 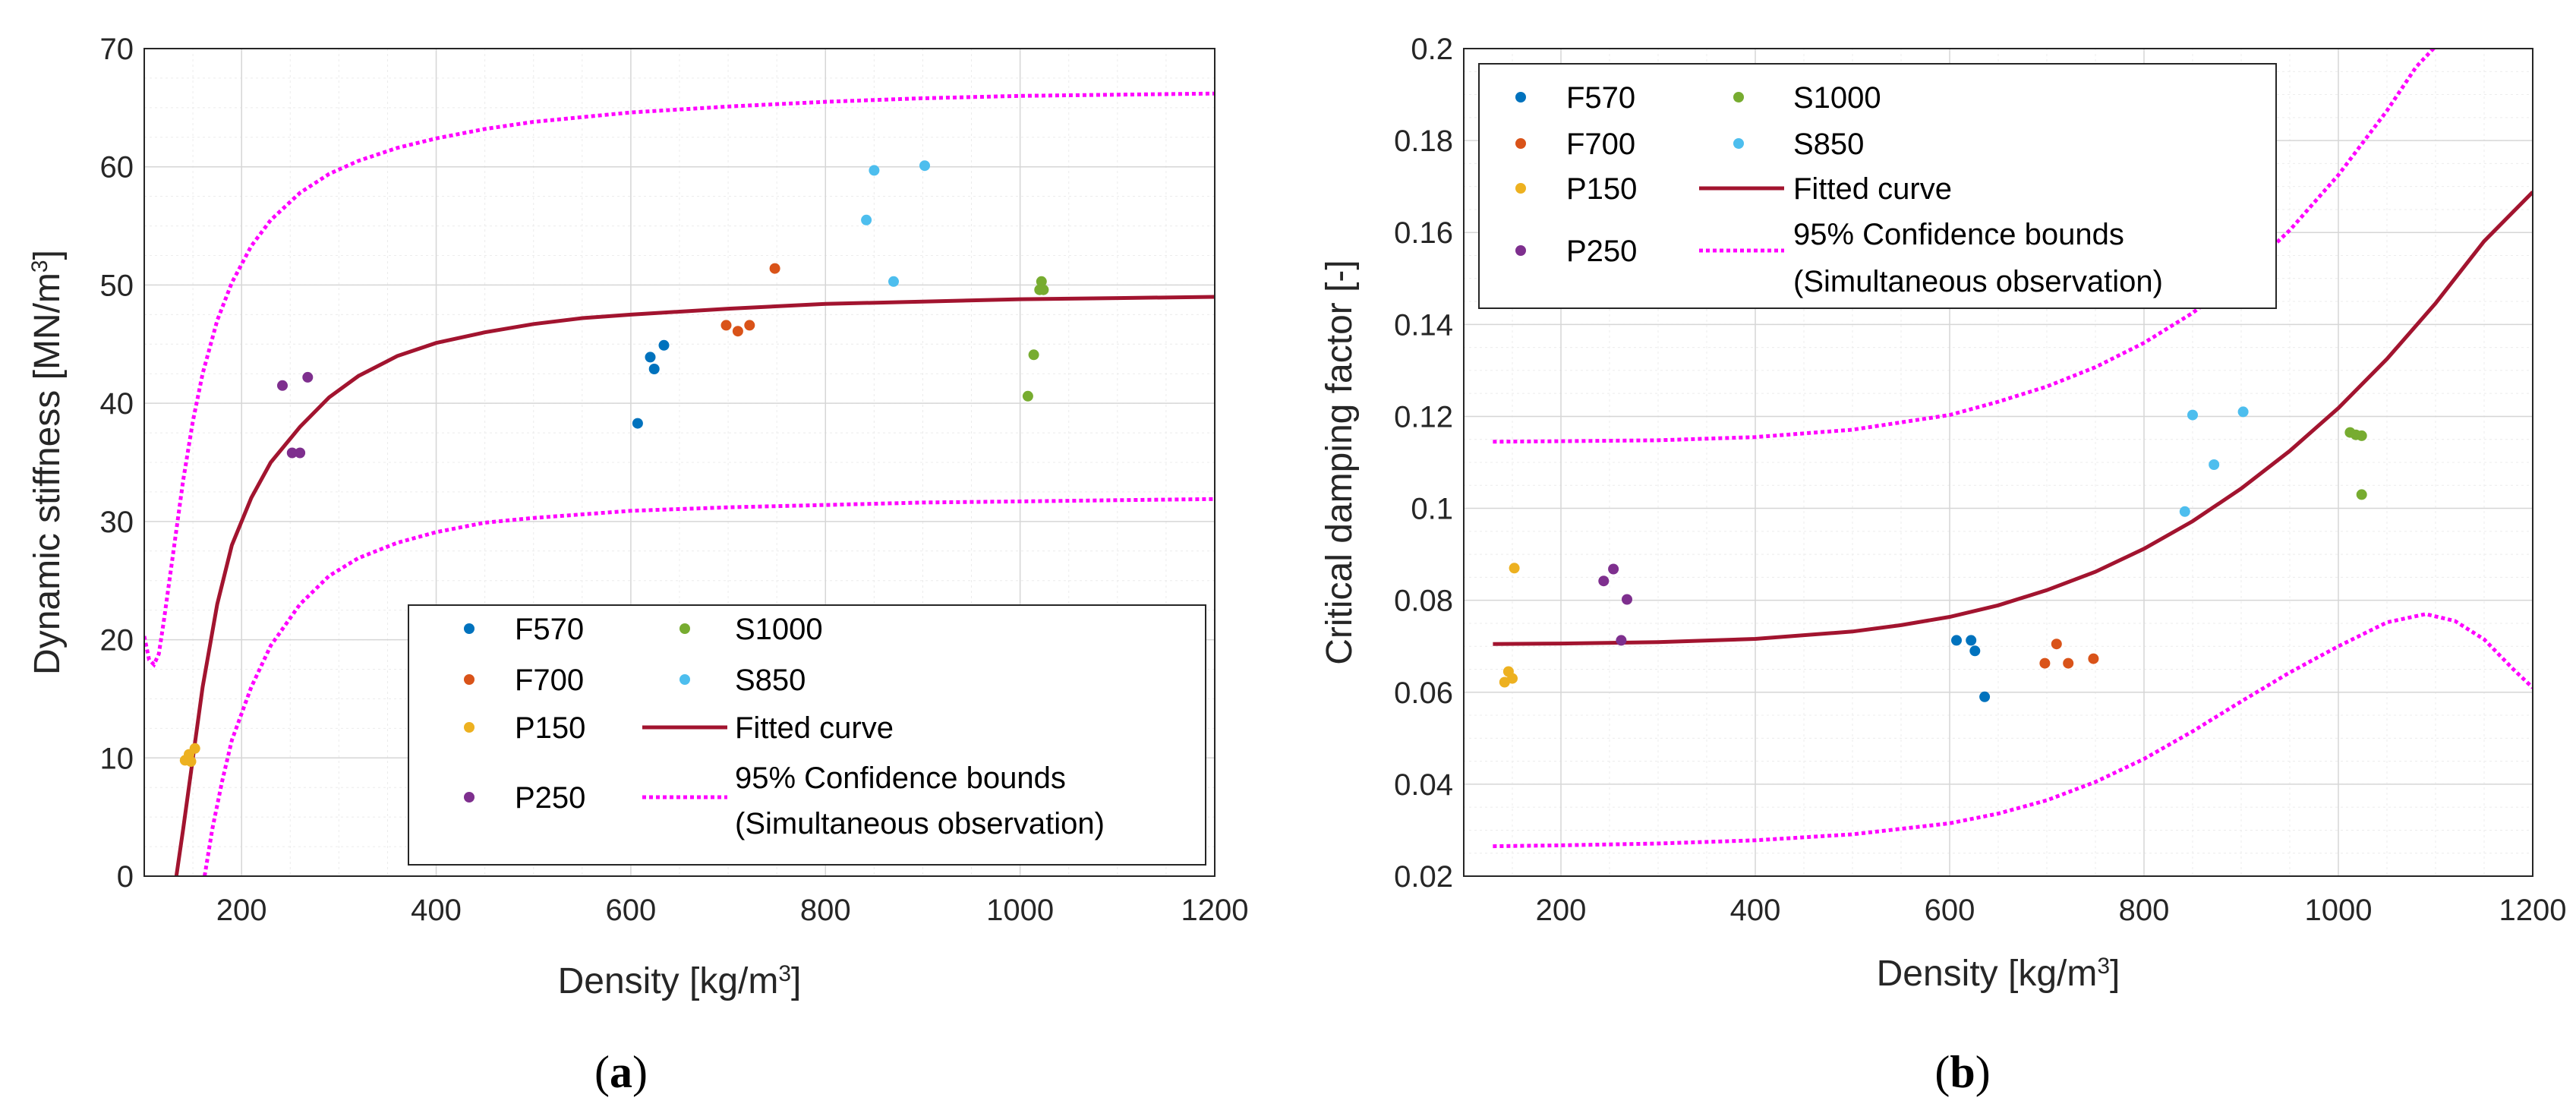 I want to click on y-tick-label: 0.04, so click(x=1423, y=785).